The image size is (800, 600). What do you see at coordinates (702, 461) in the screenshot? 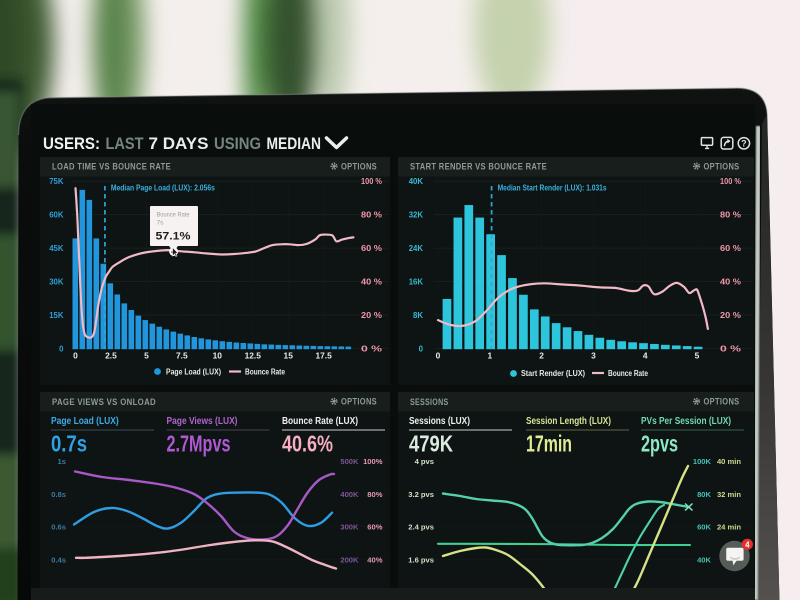
I see `svg-text: 100K` at bounding box center [702, 461].